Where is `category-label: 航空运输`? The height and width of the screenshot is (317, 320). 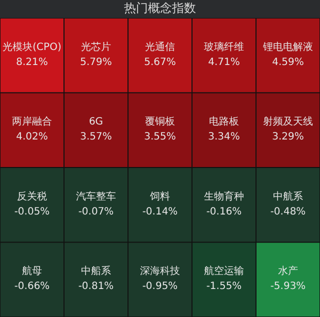
category-label: 航空运输 is located at coordinates (224, 271).